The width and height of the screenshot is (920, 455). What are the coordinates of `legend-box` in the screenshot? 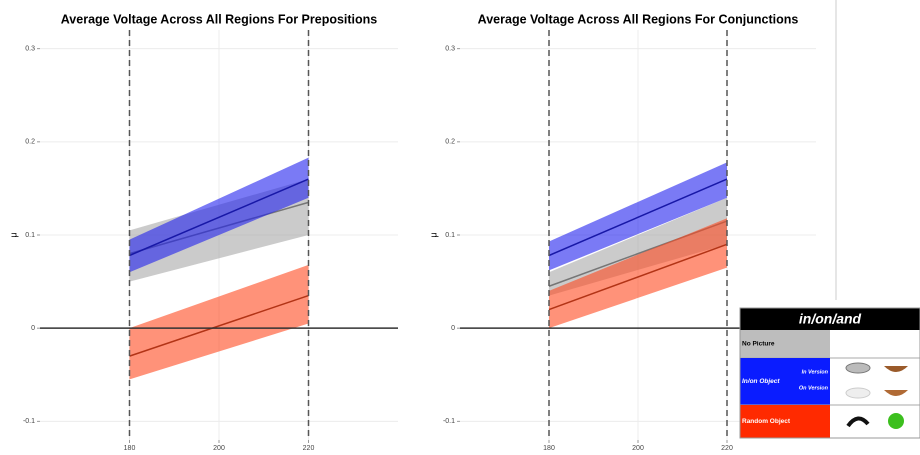 It's located at (829, 373).